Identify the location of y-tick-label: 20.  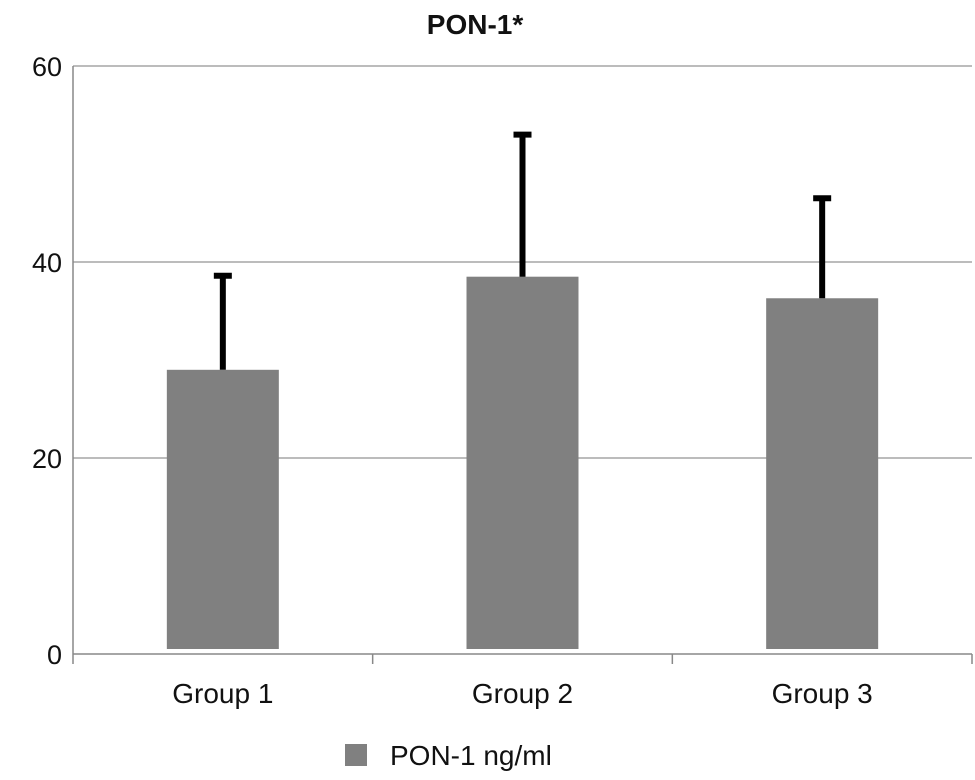
(47, 459).